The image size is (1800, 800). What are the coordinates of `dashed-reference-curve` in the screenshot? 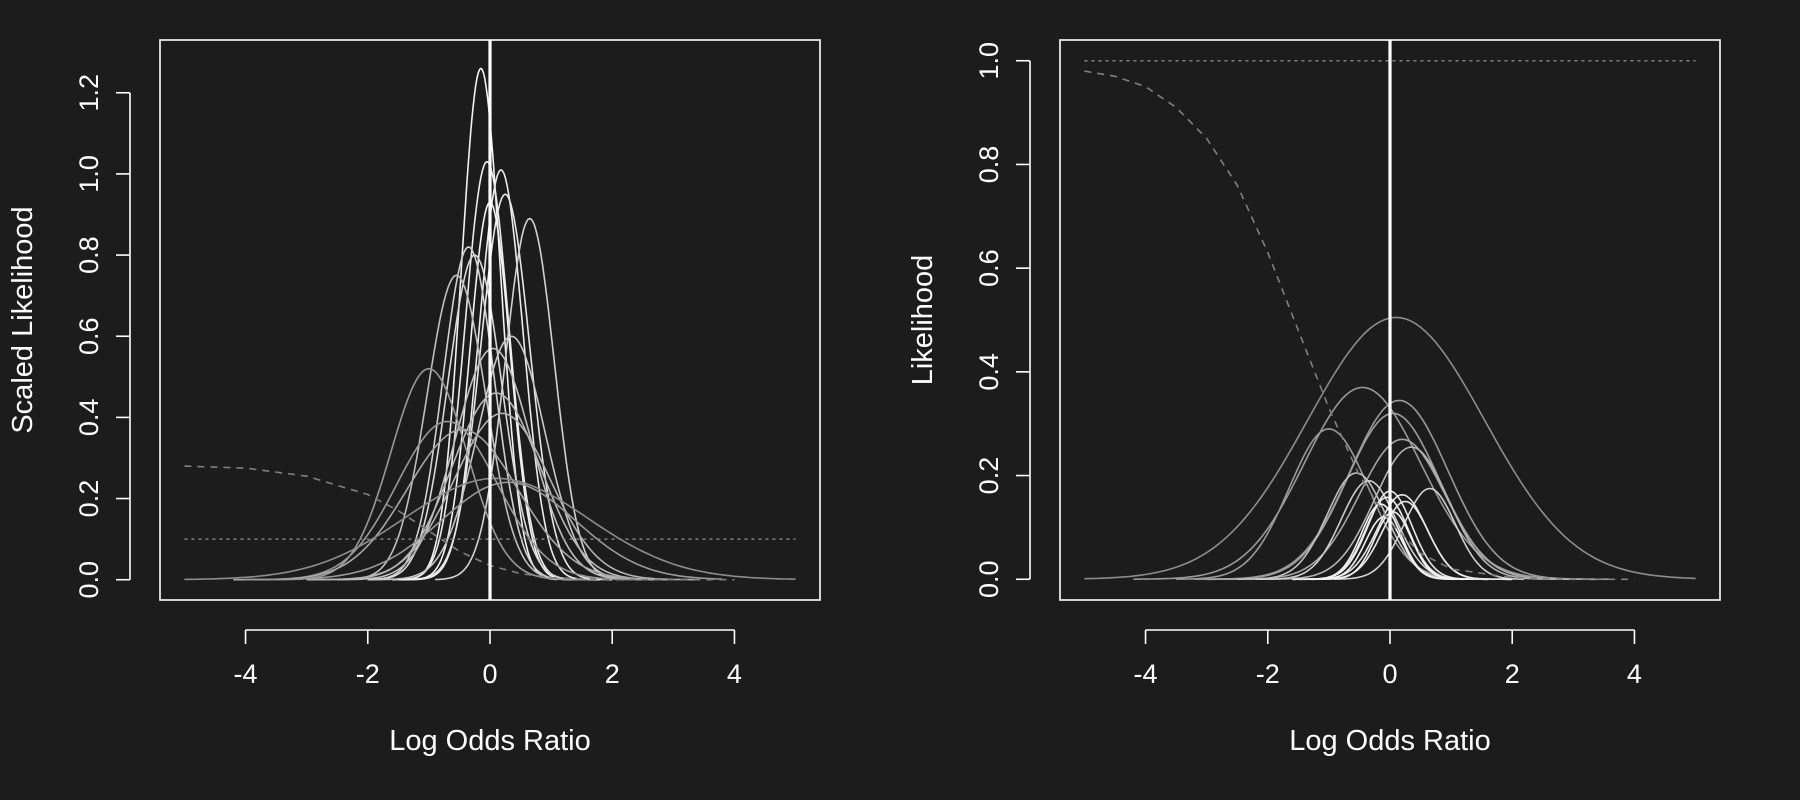 It's located at (459, 523).